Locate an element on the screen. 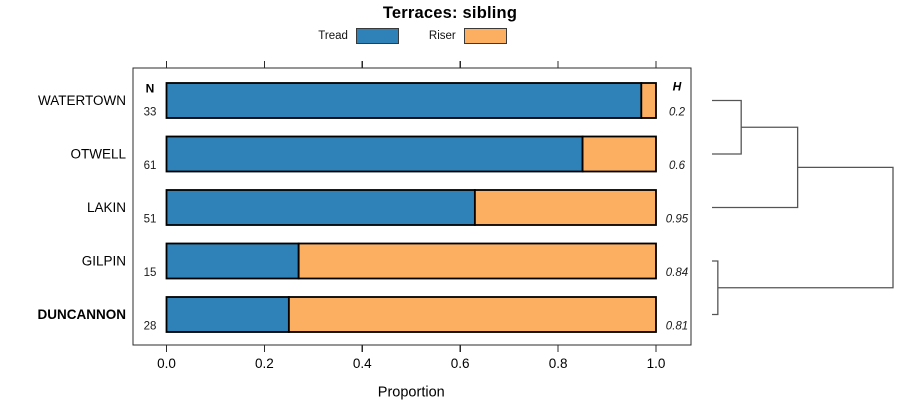 The image size is (900, 420). x-tick-label: 0.6 is located at coordinates (460, 363).